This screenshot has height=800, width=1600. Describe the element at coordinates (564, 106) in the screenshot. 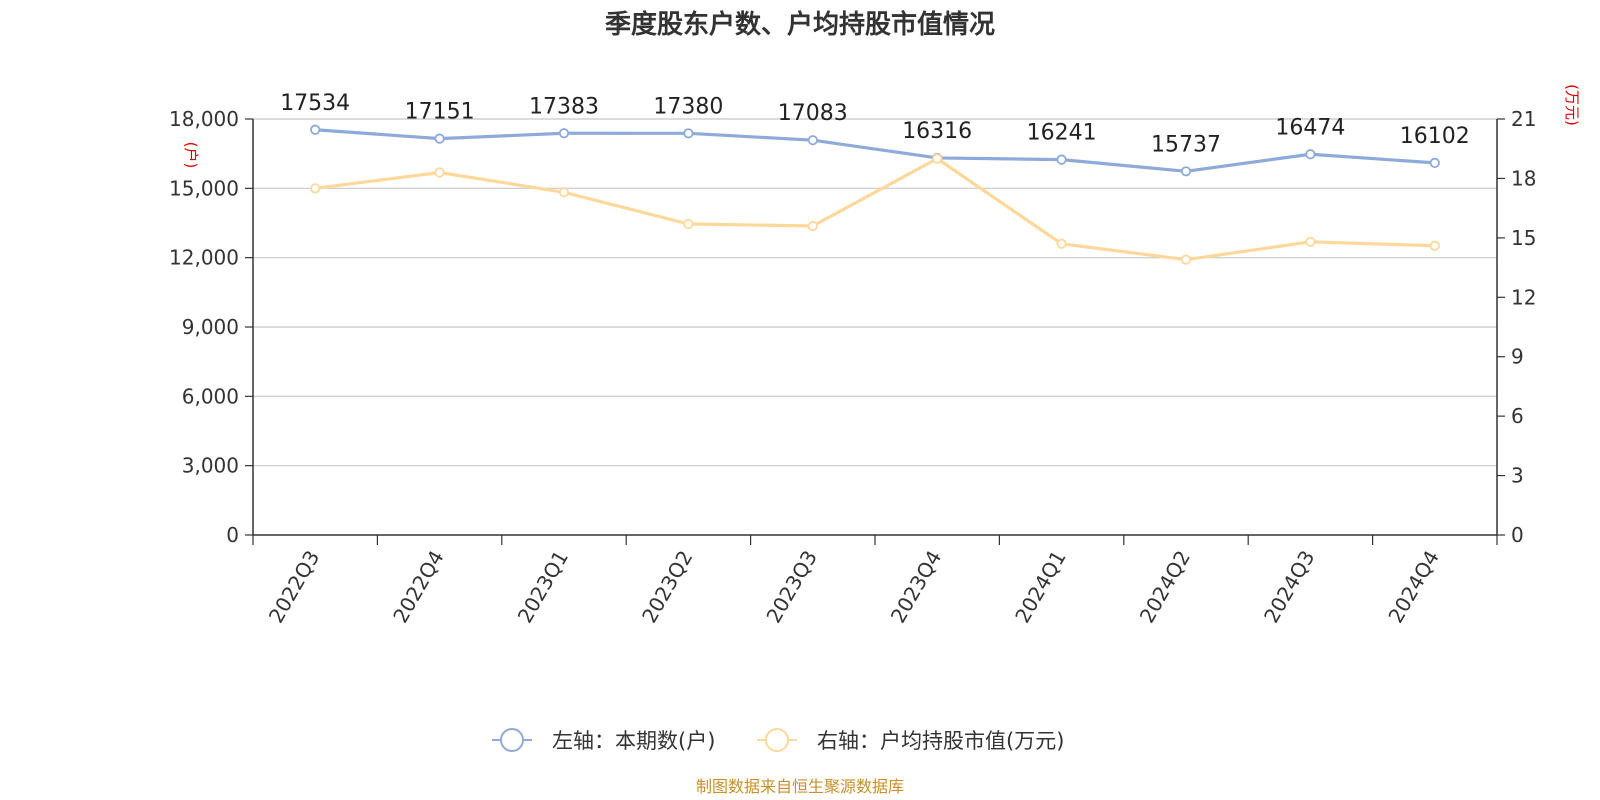

I see `data-label: 17383` at that location.